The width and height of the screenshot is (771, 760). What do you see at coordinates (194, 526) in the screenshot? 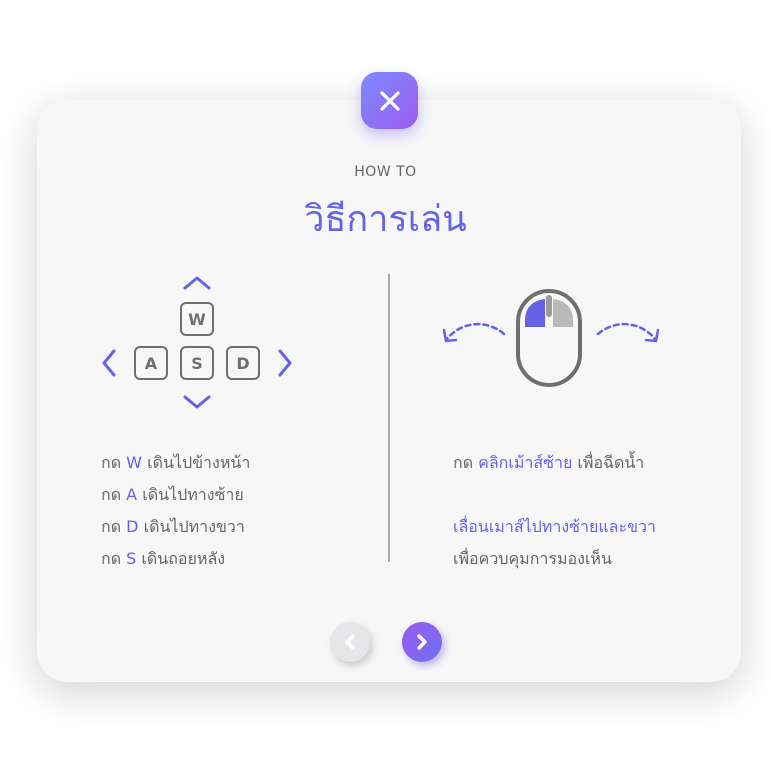
I see `instruction-text: เดินไปทางขวา` at bounding box center [194, 526].